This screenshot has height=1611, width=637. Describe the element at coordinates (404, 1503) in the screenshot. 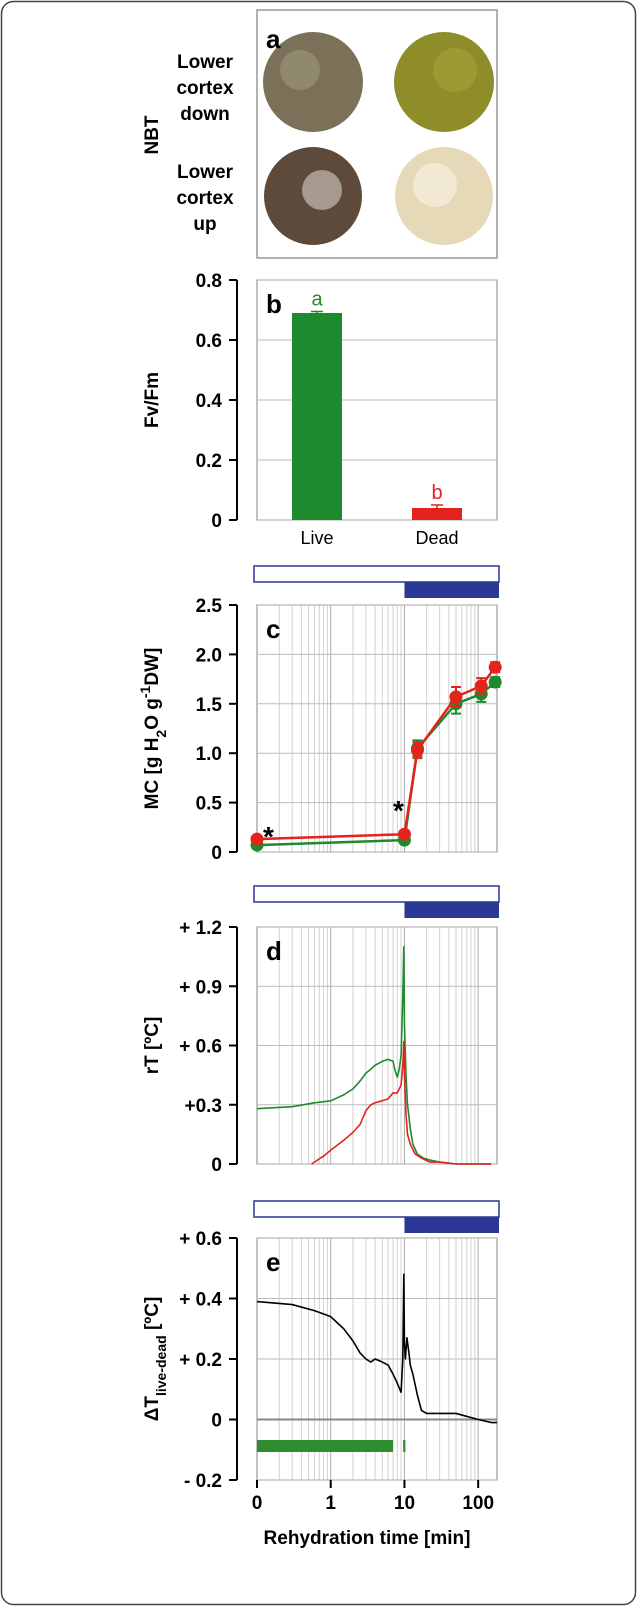

I see `x-tick-label: 10` at that location.